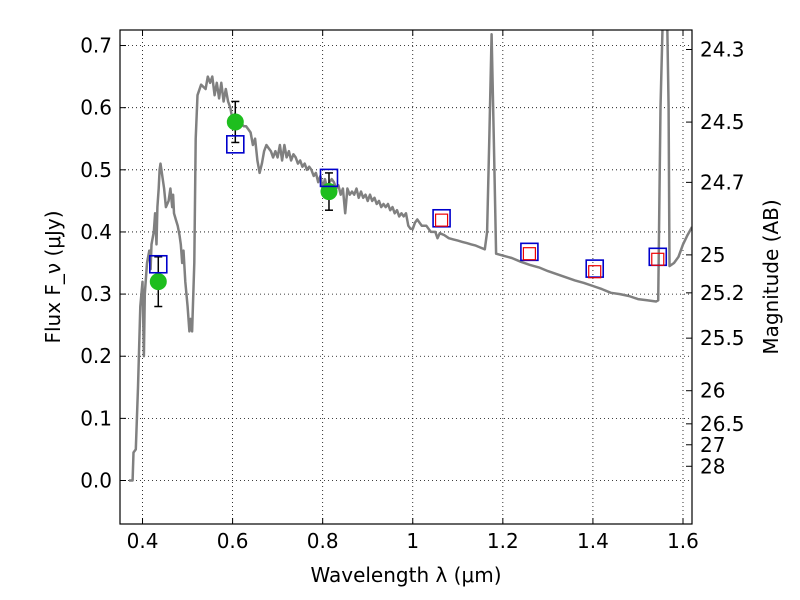  What do you see at coordinates (96, 46) in the screenshot?
I see `y-tick-label: 0.7` at bounding box center [96, 46].